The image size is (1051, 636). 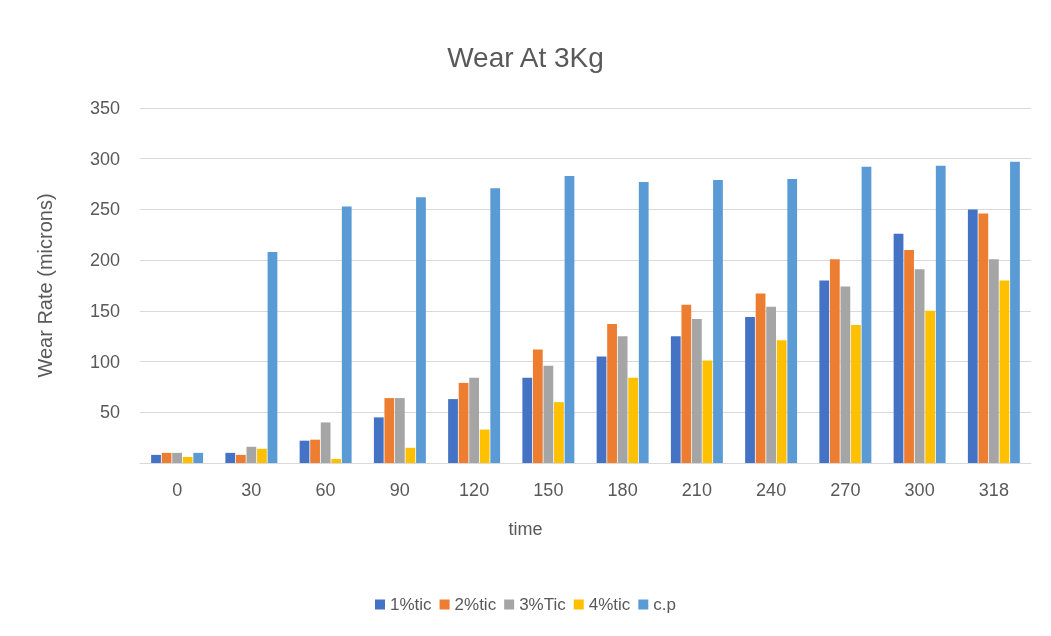 What do you see at coordinates (104, 260) in the screenshot?
I see `y-tick-label: 200` at bounding box center [104, 260].